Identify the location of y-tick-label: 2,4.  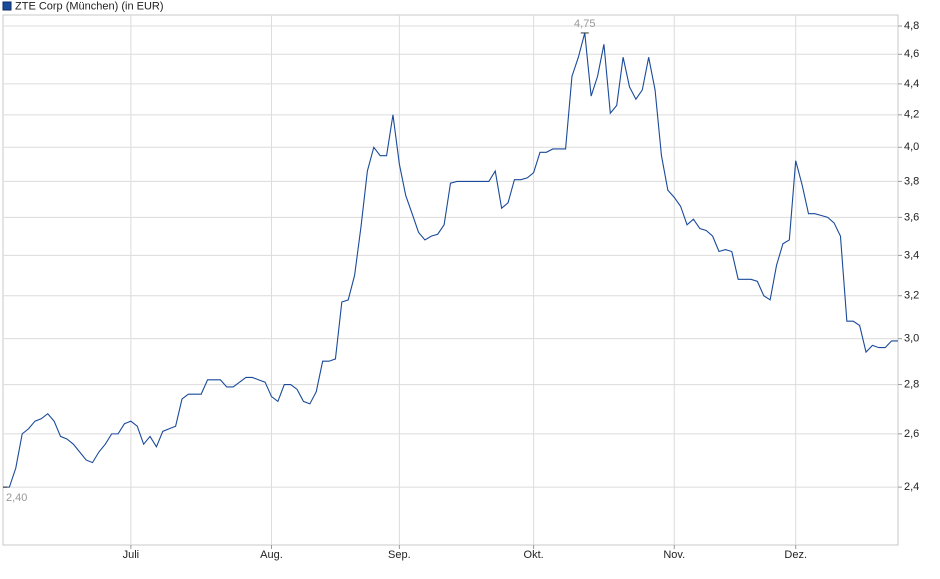
(911, 487).